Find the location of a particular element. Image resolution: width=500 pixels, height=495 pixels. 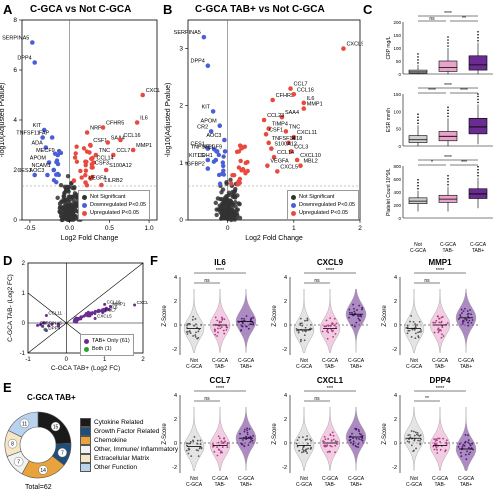

x-tick-label: 2 is located at coordinates (143, 360).